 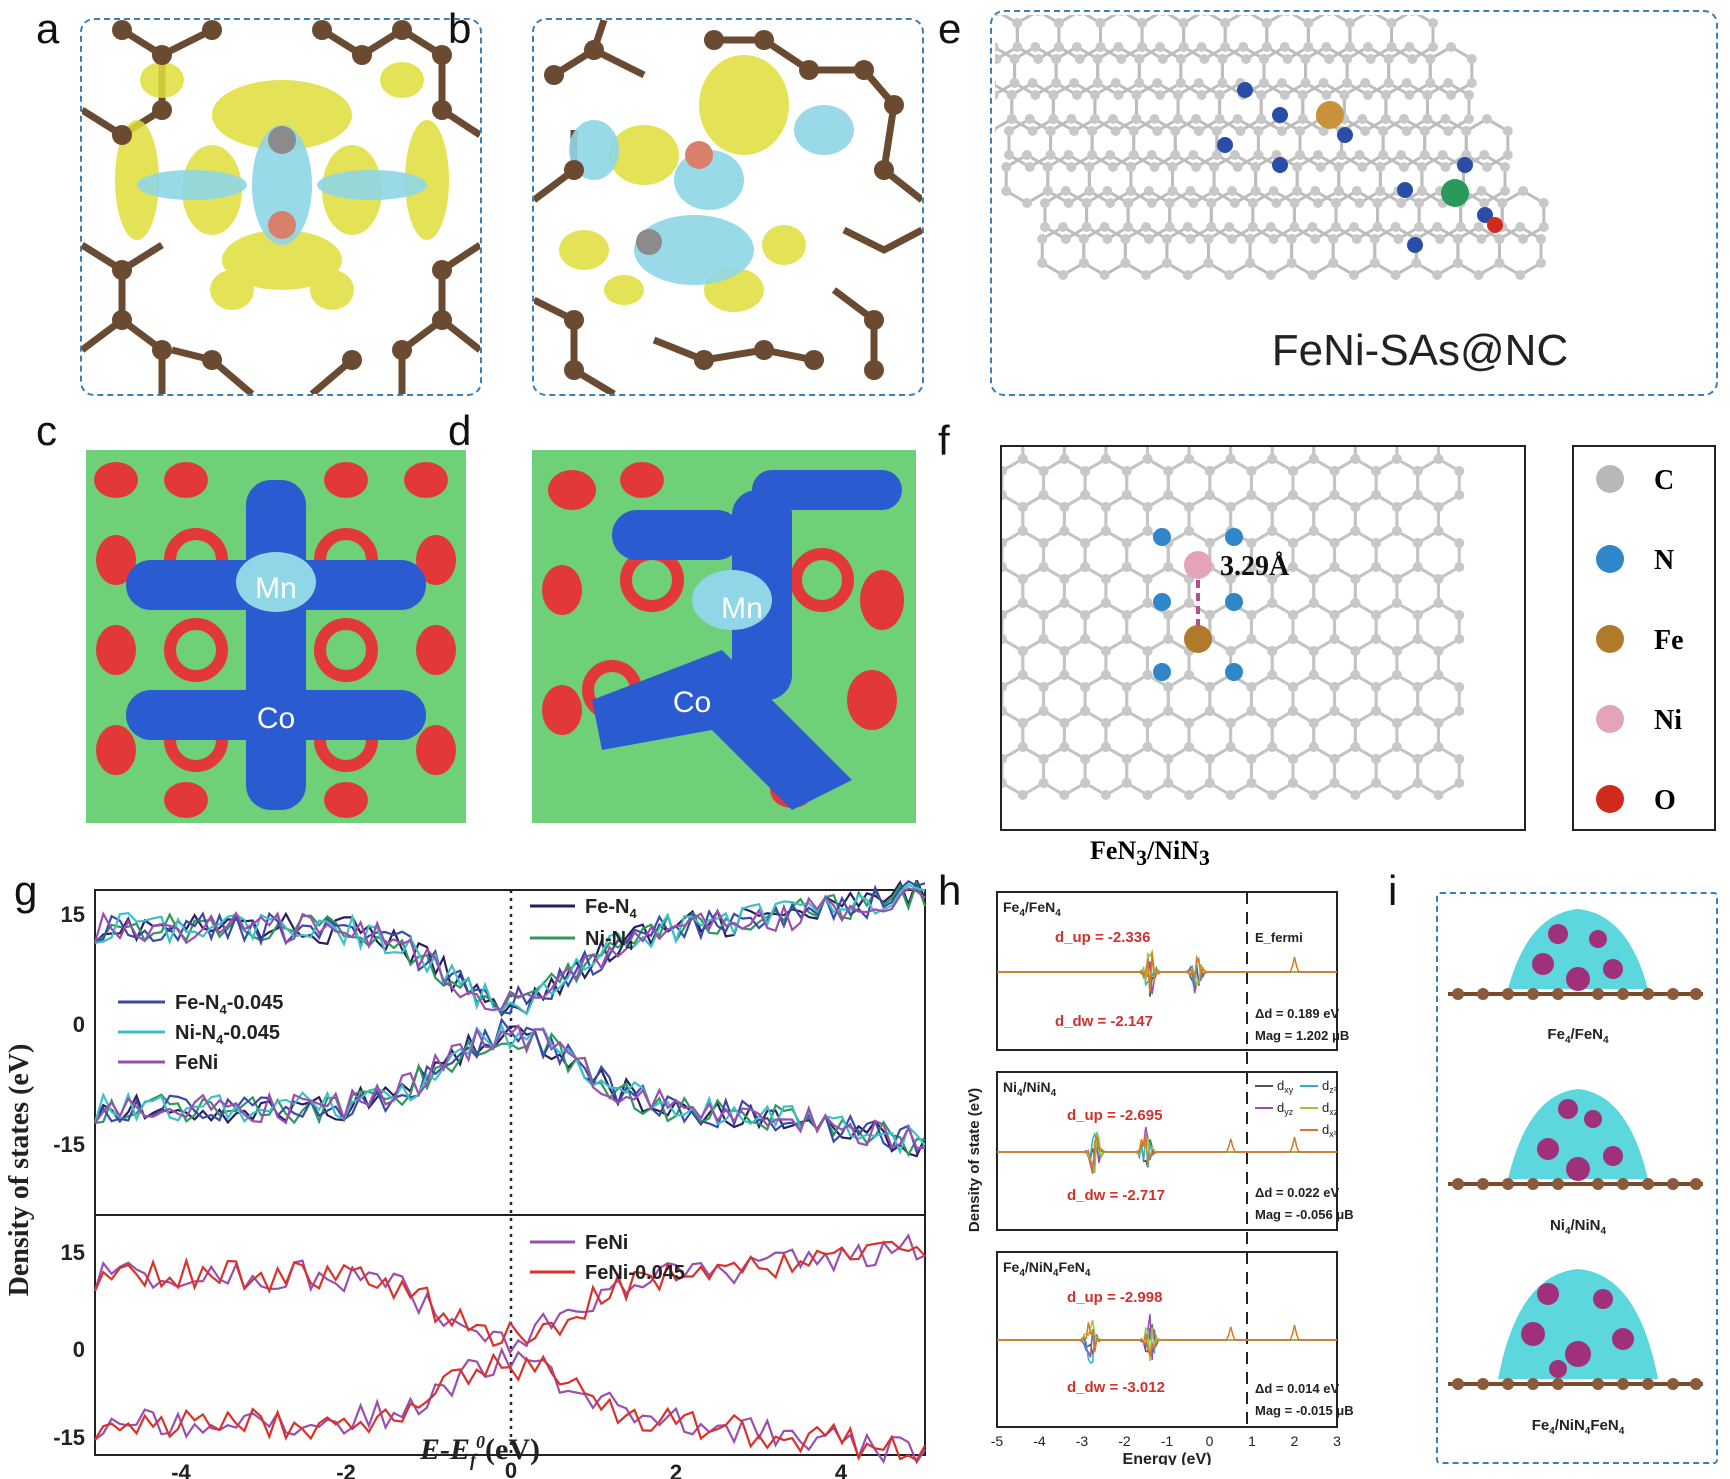 What do you see at coordinates (1030, 1089) in the screenshot?
I see `h2-title: Ni4/NiN4` at bounding box center [1030, 1089].